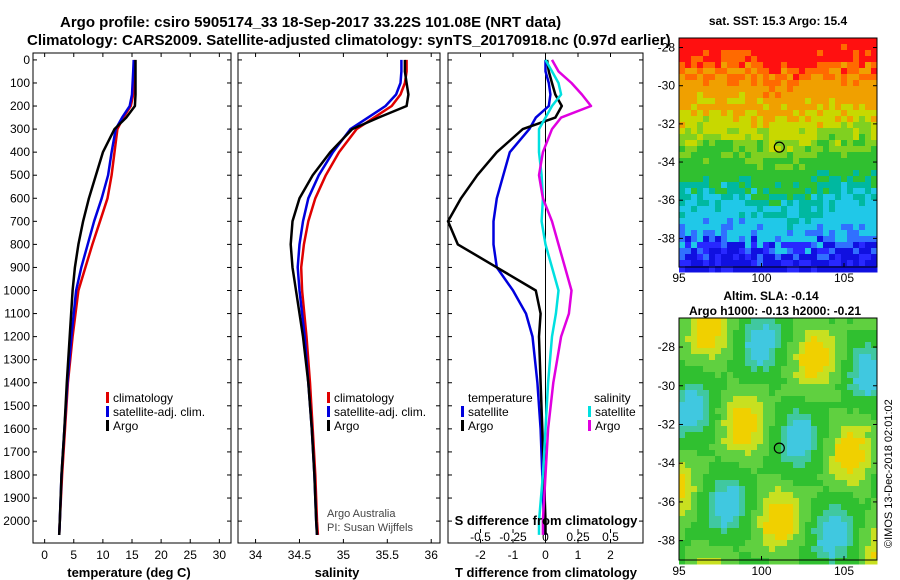 Image resolution: width=900 pixels, height=580 pixels. I want to click on s-tick-label: 0.25, so click(578, 537).